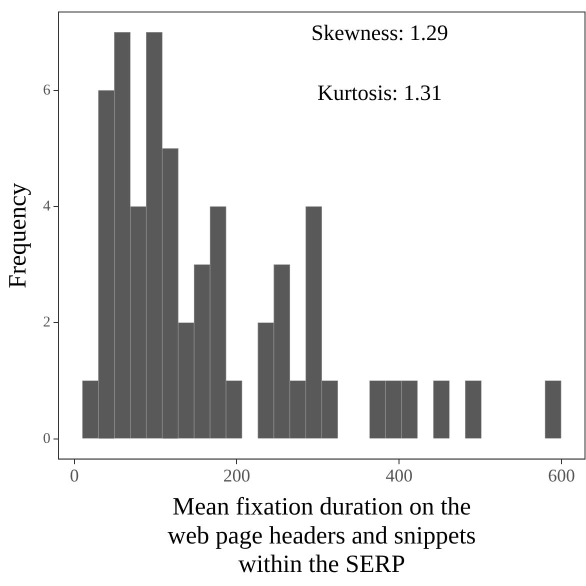 The height and width of the screenshot is (586, 586). I want to click on x-tick-label: 0, so click(74, 476).